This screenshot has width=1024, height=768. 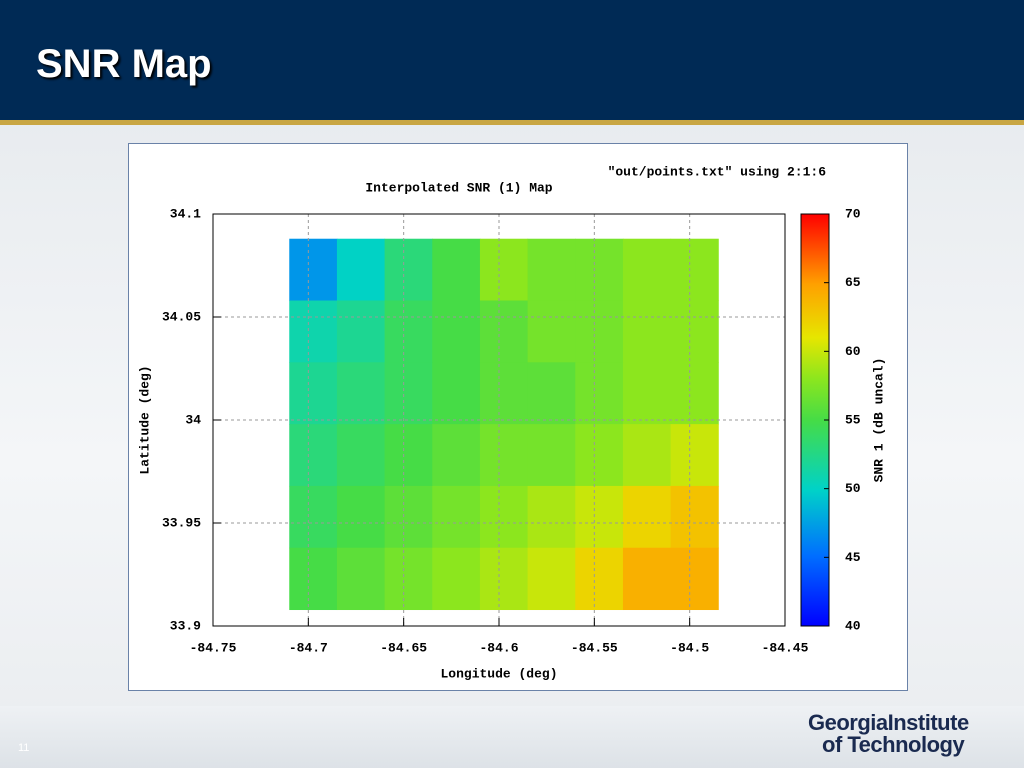 I want to click on colorbar-tick-label: 70, so click(x=853, y=213).